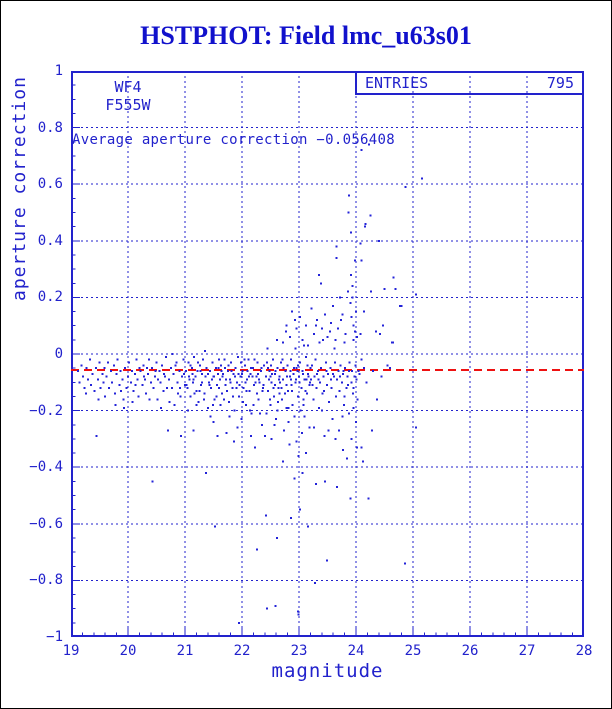 The image size is (612, 709). Describe the element at coordinates (19, 188) in the screenshot. I see `y-axis-title: aperture correction` at that location.